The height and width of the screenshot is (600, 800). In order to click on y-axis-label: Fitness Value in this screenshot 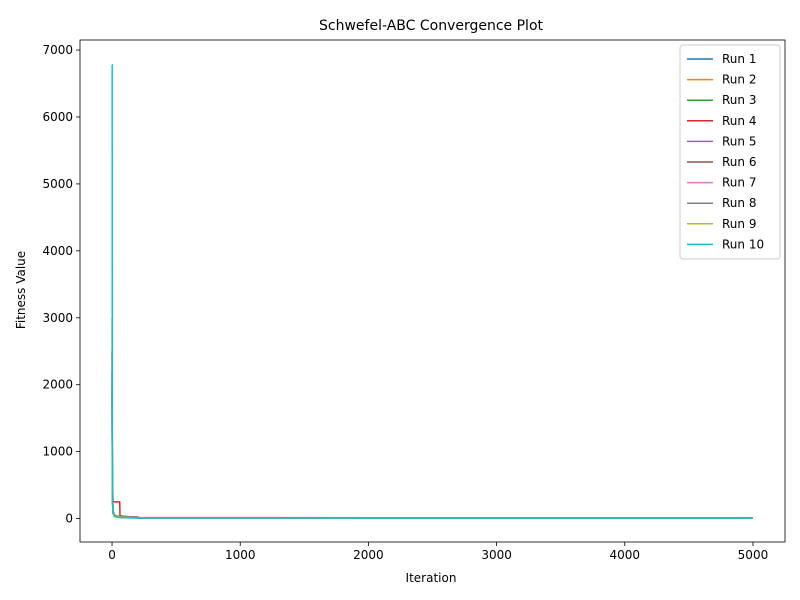, I will do `click(21, 290)`.